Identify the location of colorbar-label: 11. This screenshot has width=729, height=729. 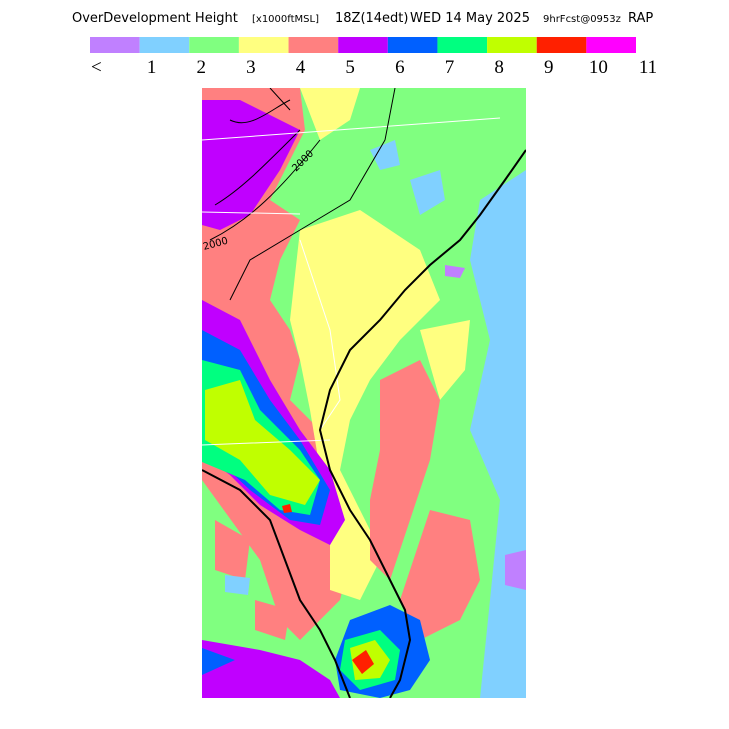
(648, 67).